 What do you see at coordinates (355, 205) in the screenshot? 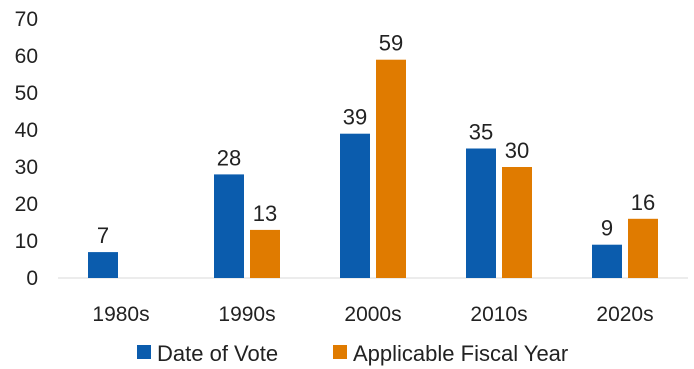
I see `bar-date-of-vote-2000s` at bounding box center [355, 205].